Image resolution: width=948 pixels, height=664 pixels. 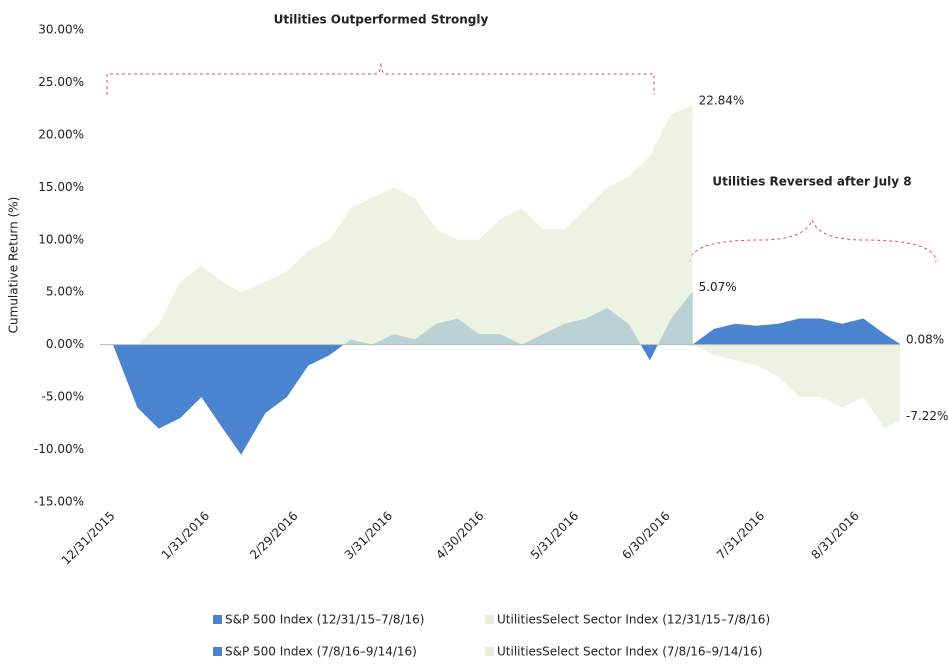 What do you see at coordinates (718, 287) in the screenshot?
I see `data-label: 5.07%` at bounding box center [718, 287].